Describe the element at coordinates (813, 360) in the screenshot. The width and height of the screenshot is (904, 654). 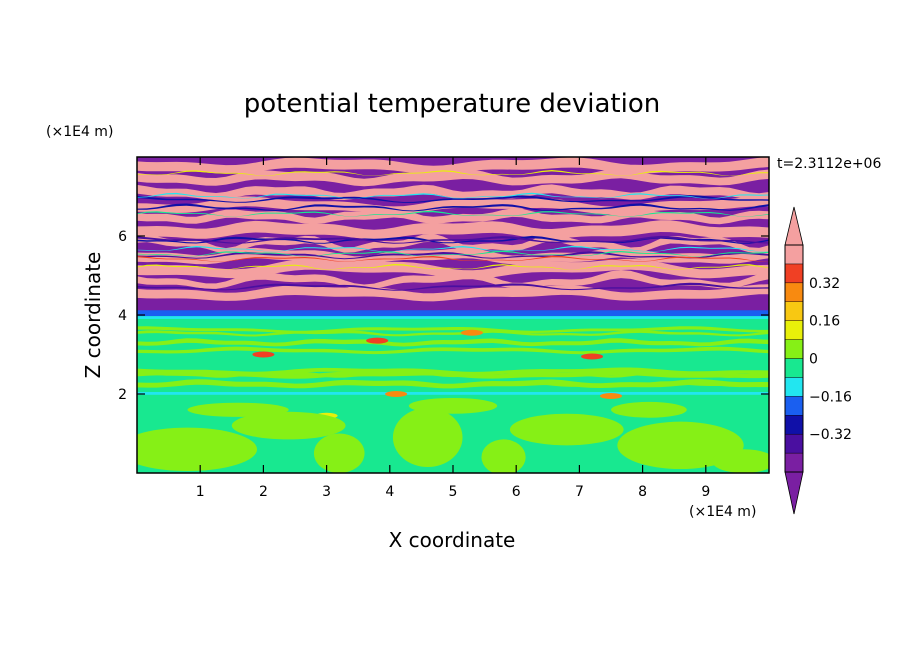
I see `colorbar-label: 0` at that location.